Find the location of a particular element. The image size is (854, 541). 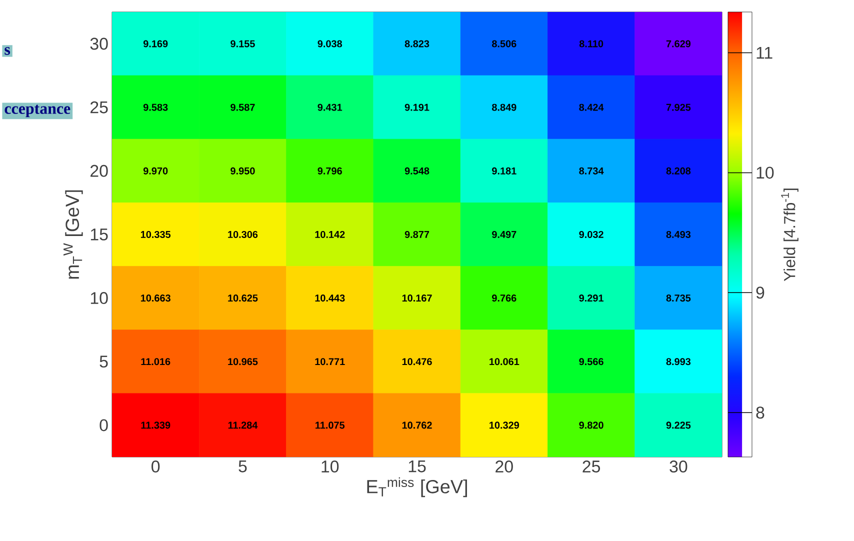

data-label: 10.443 is located at coordinates (330, 298).